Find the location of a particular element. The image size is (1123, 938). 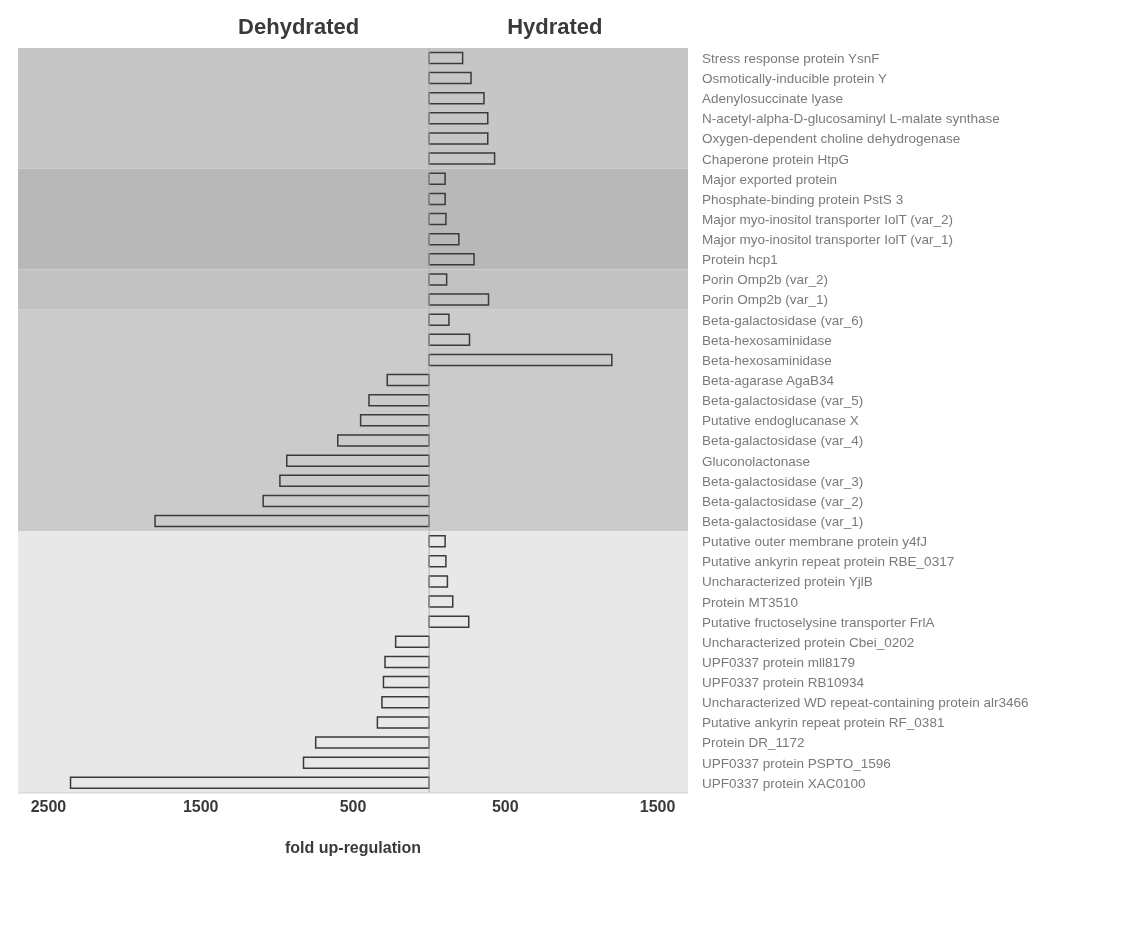

y-tick-label: Beta-galactosidase (var_3) is located at coordinates (783, 481).